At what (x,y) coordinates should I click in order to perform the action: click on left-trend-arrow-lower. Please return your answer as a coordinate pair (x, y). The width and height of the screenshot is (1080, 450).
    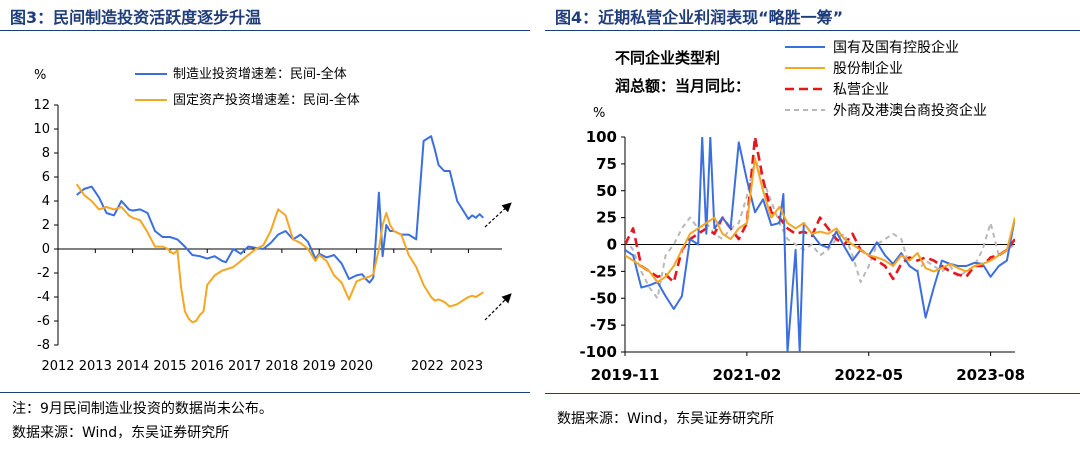
    Looking at the image, I should click on (498, 307).